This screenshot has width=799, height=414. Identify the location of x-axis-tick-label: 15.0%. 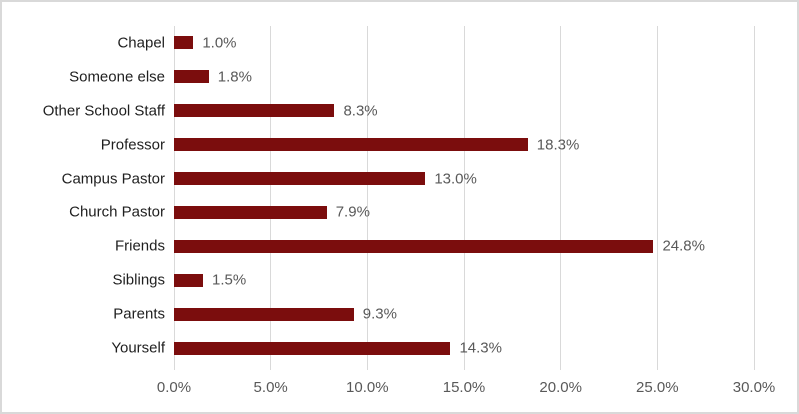
(464, 387).